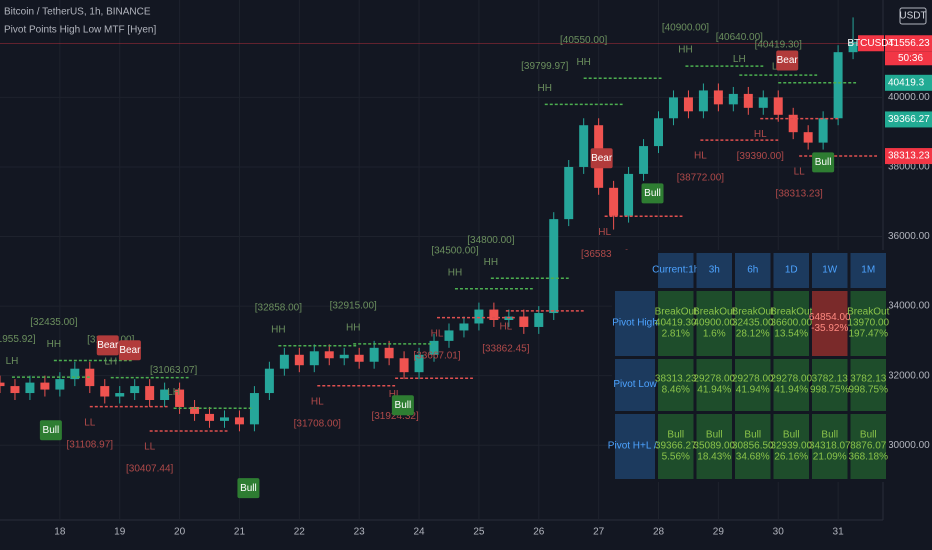 This screenshot has height=550, width=932. What do you see at coordinates (490, 240) in the screenshot?
I see `pivot-label: [34800.00]` at bounding box center [490, 240].